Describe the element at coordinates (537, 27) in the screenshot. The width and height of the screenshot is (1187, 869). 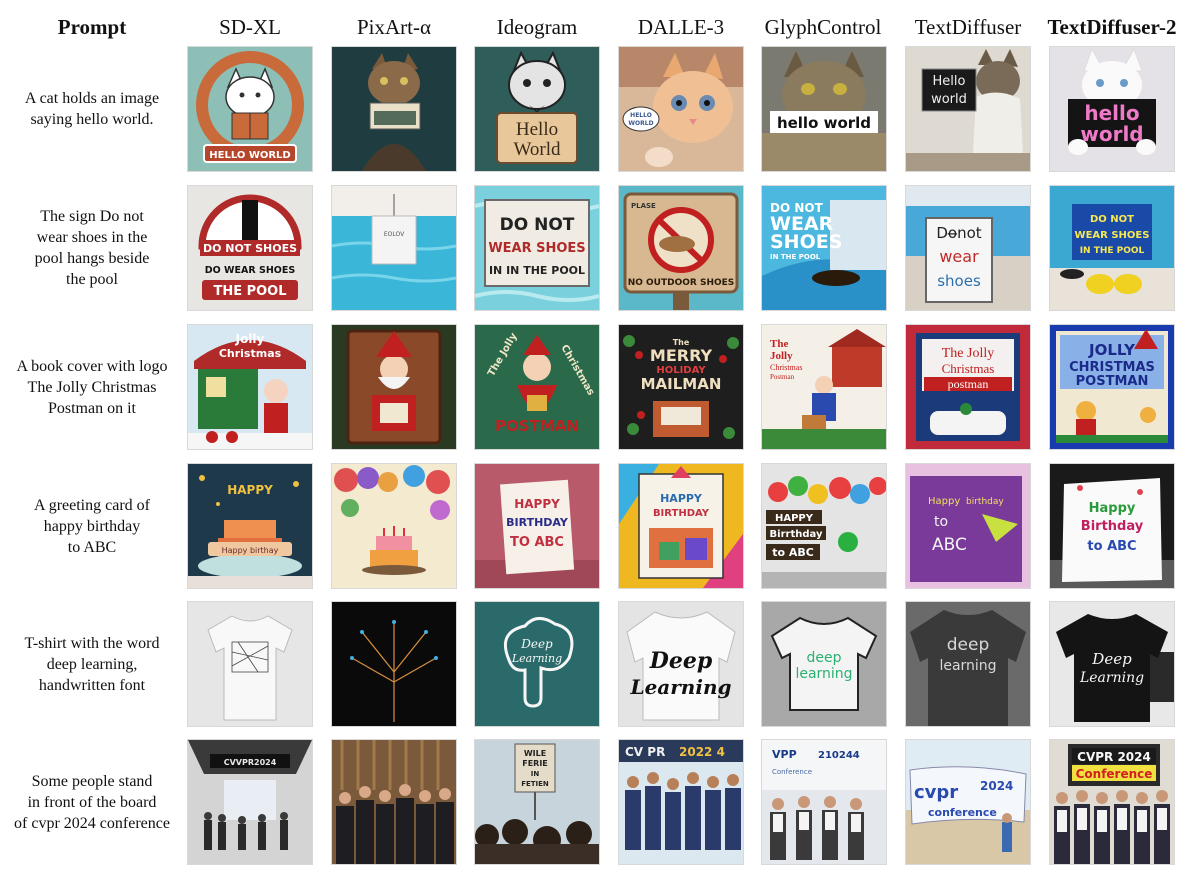
I see `header-ideogram: Ideogram` at that location.